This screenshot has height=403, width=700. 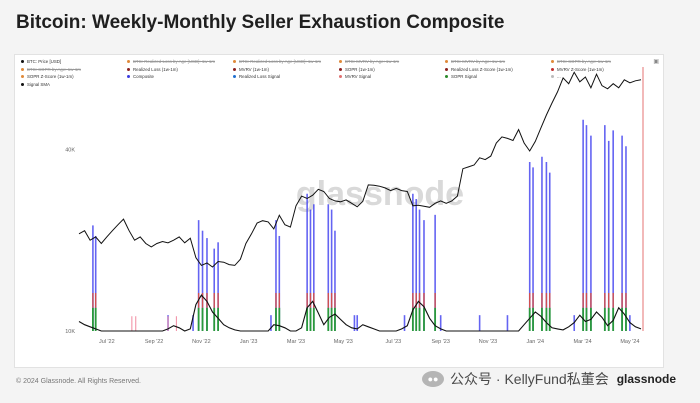 I want to click on copyright-text: © 2024 Glassnode. All Rights Reserved., so click(x=79, y=381).